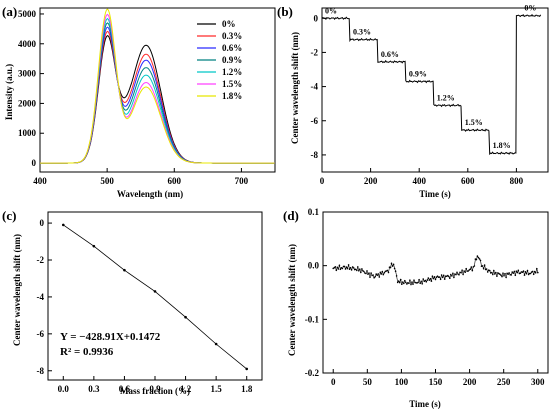  I want to click on panel-b-xtick-label: 200, so click(371, 181).